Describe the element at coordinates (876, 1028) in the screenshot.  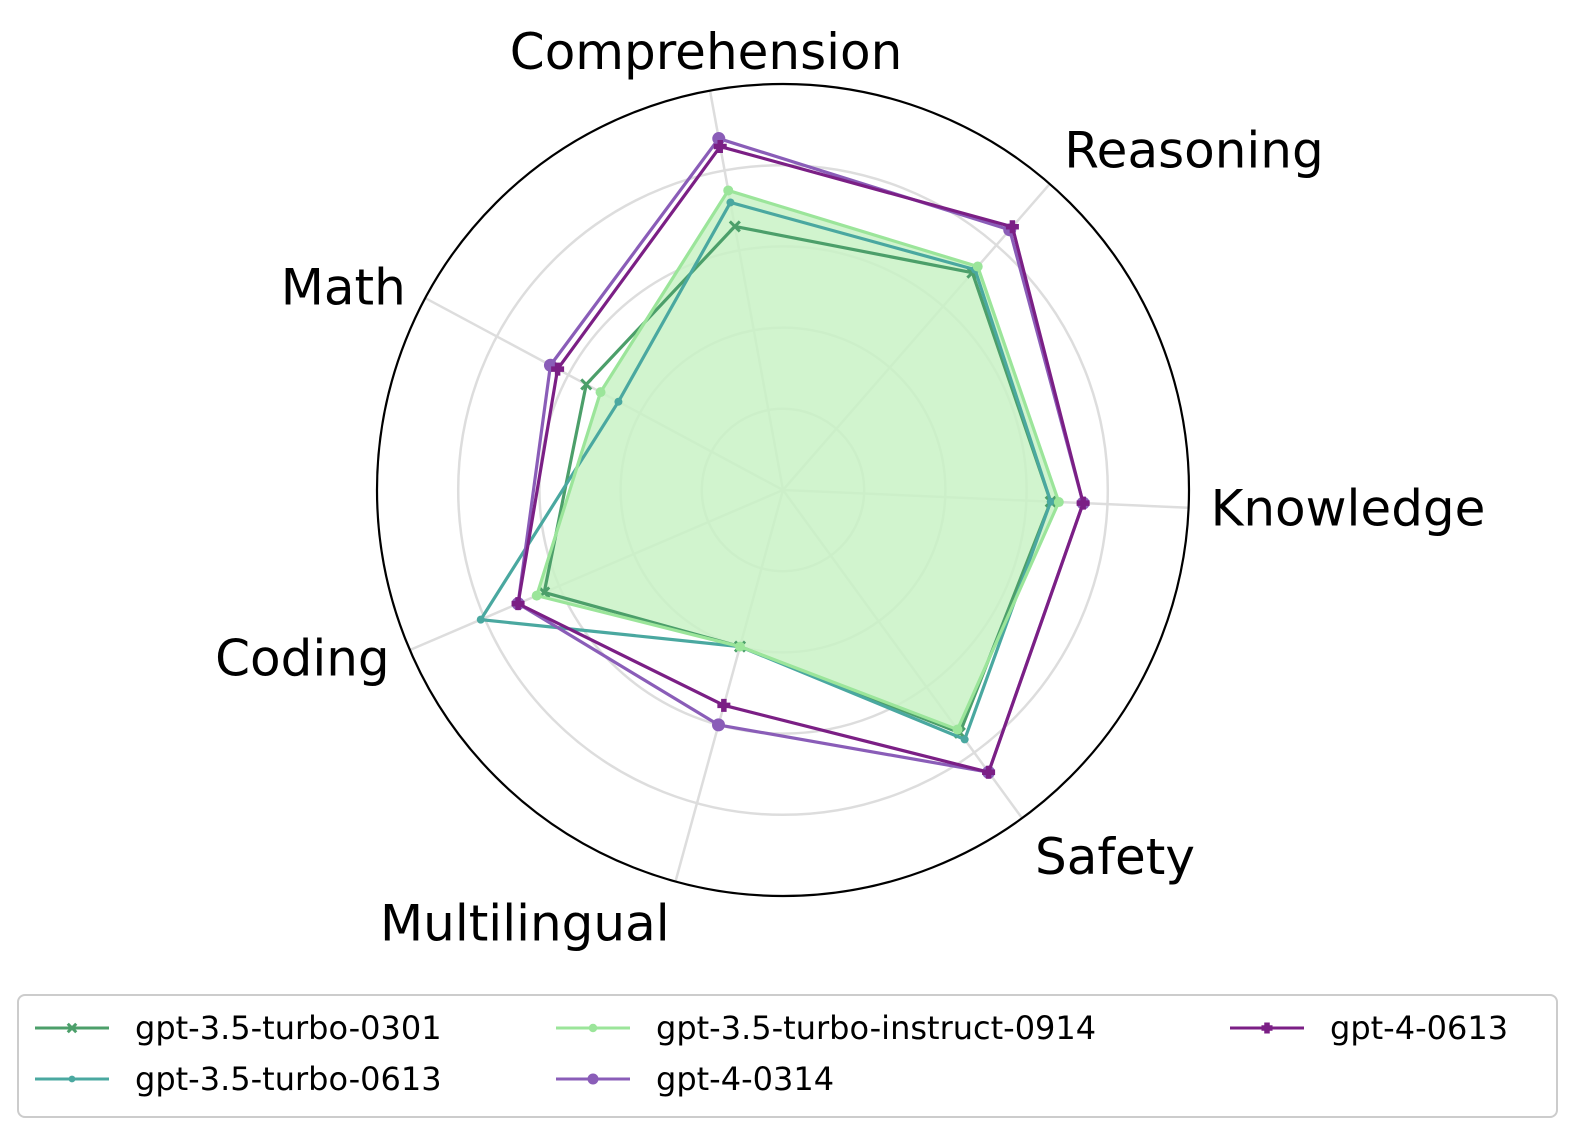
I see `legend-label: gpt-3.5-turbo-instruct-0914` at that location.